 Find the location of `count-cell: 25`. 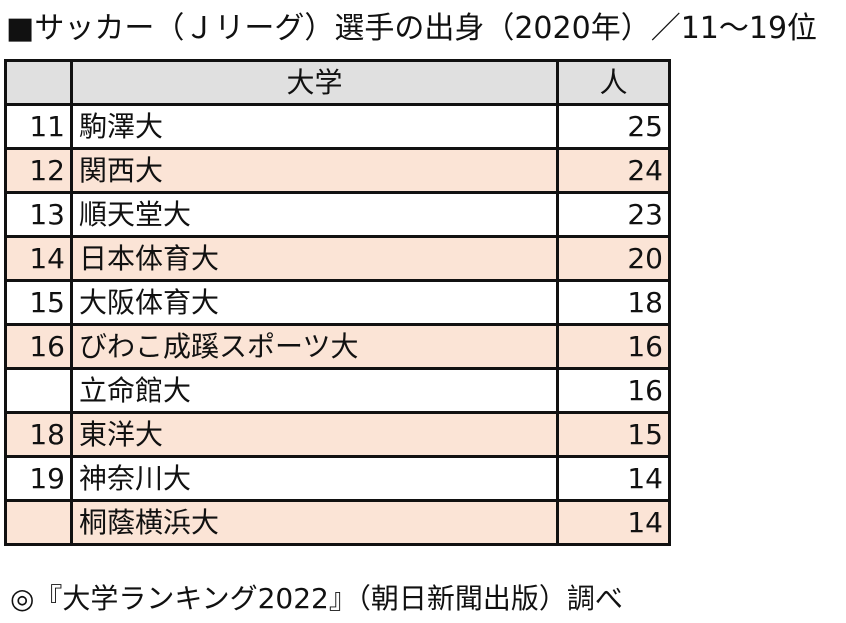

count-cell: 25 is located at coordinates (613, 126).